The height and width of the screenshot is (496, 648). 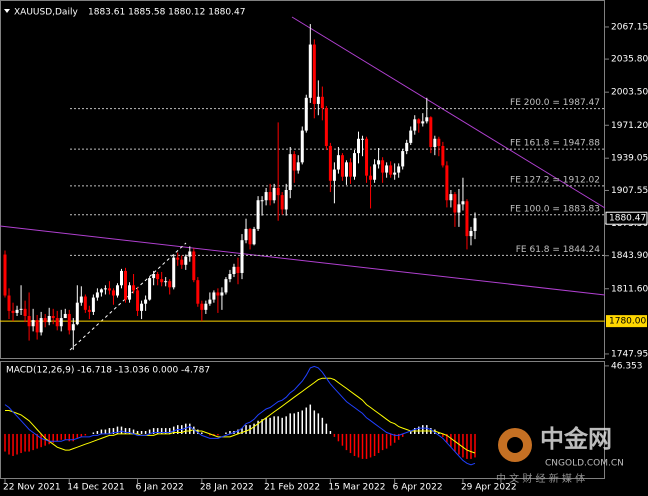 I want to click on fe-label: FE 100.0 = 1883.83, so click(x=555, y=209).